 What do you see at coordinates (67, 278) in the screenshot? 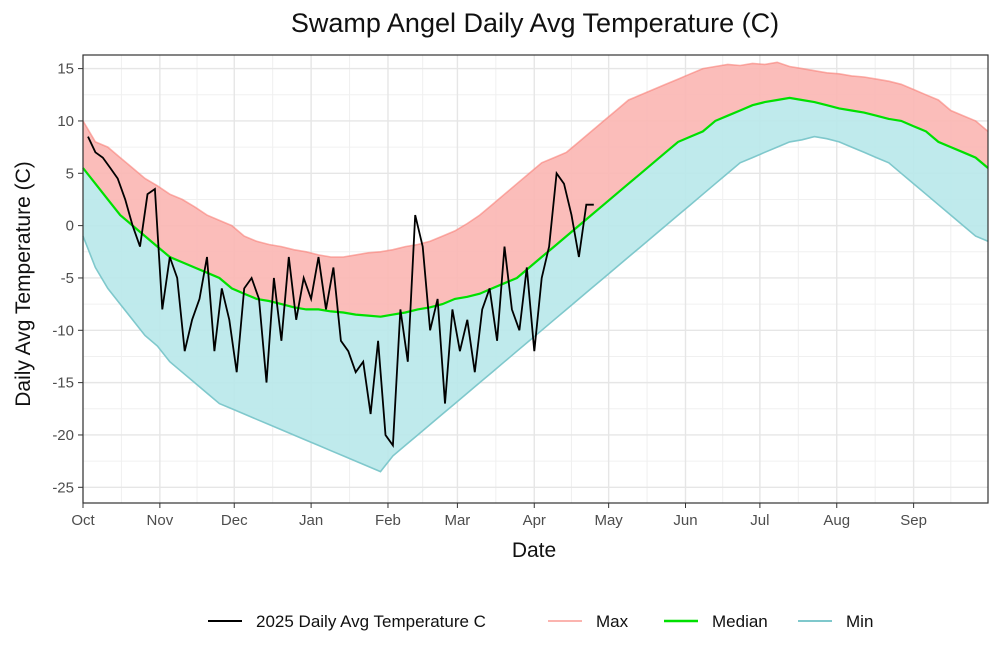
I see `y-tick-label: -5` at bounding box center [67, 278].